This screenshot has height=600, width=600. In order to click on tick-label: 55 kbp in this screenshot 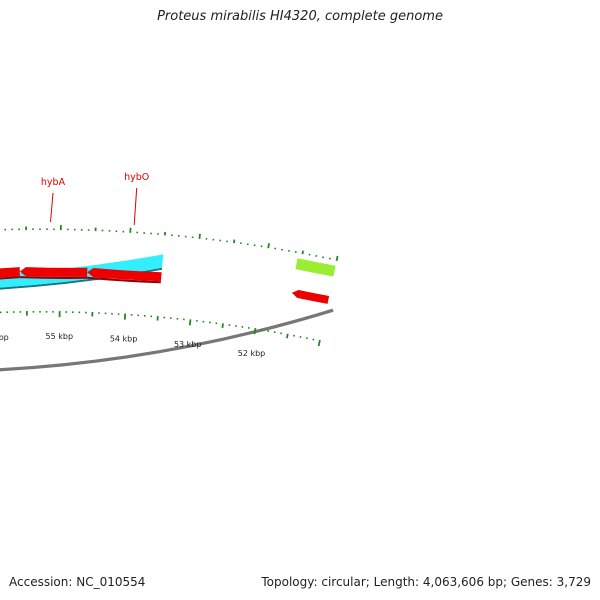, I will do `click(60, 336)`.